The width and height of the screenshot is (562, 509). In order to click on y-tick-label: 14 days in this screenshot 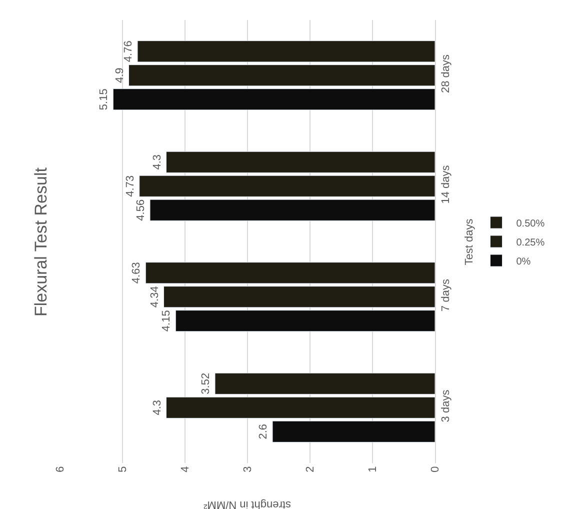, I will do `click(446, 184)`.